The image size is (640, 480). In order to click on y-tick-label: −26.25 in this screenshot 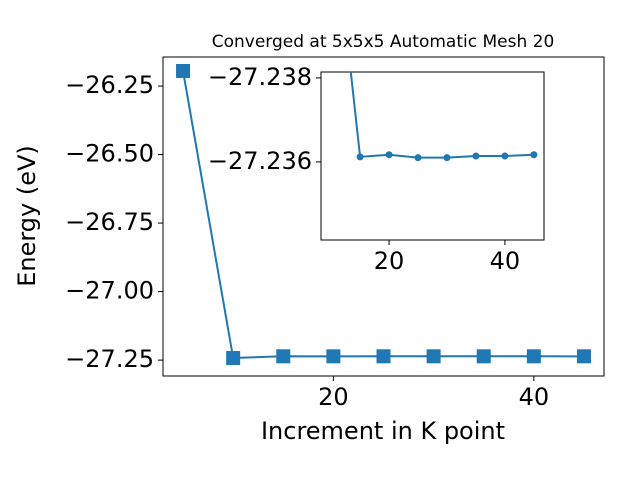, I will do `click(109, 85)`.